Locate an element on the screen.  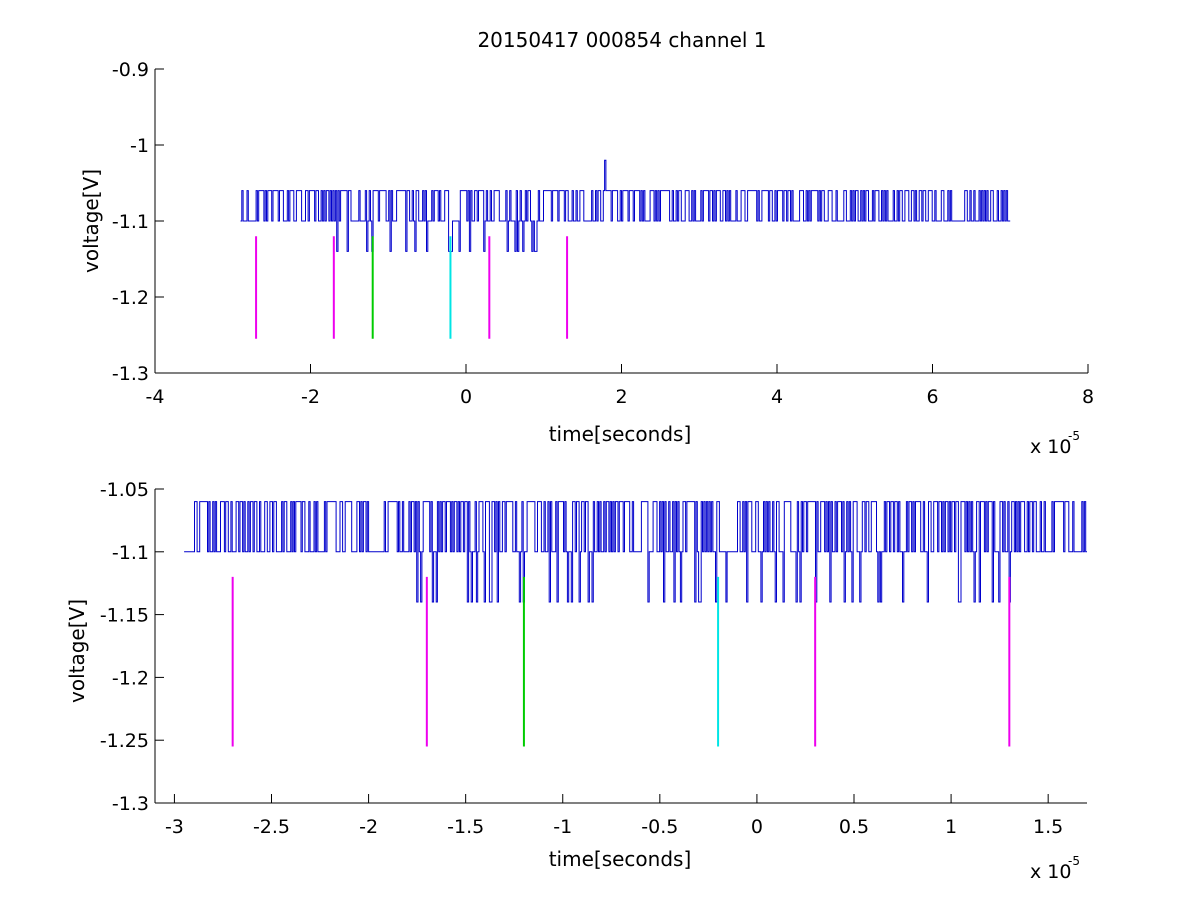
x-tick-label: -1.5 is located at coordinates (465, 827).